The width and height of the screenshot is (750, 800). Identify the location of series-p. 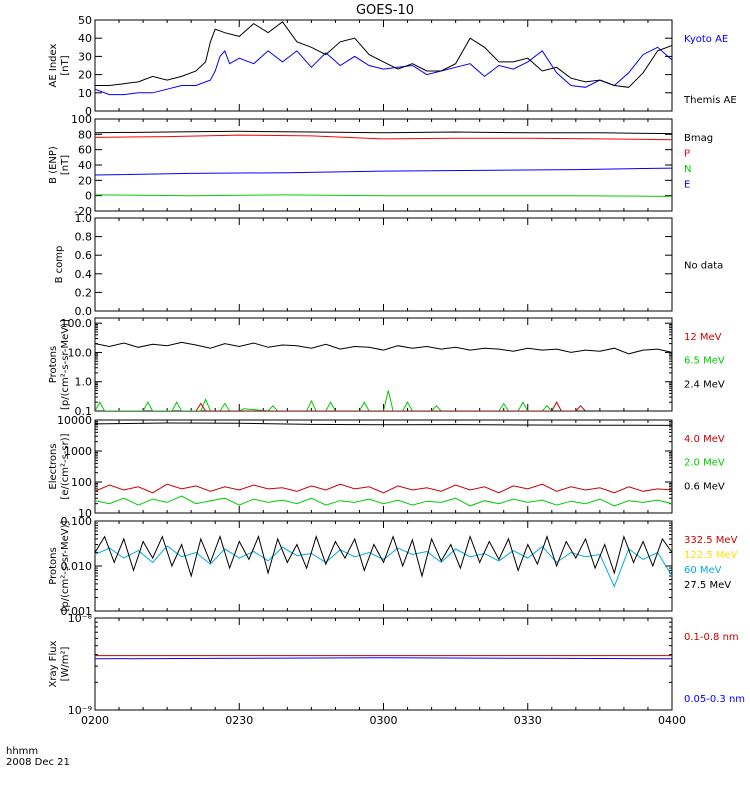
(383, 137).